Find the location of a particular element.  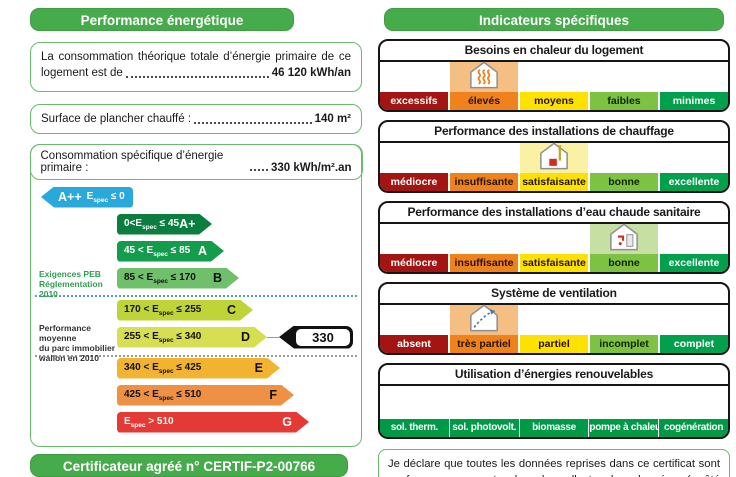

indicator-column-cogénération is located at coordinates (694, 402).